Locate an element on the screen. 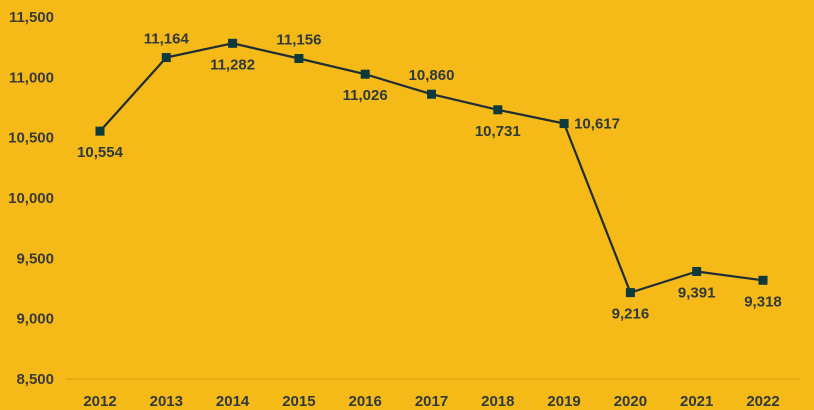  y-tick-label: 9,500 is located at coordinates (35, 258).